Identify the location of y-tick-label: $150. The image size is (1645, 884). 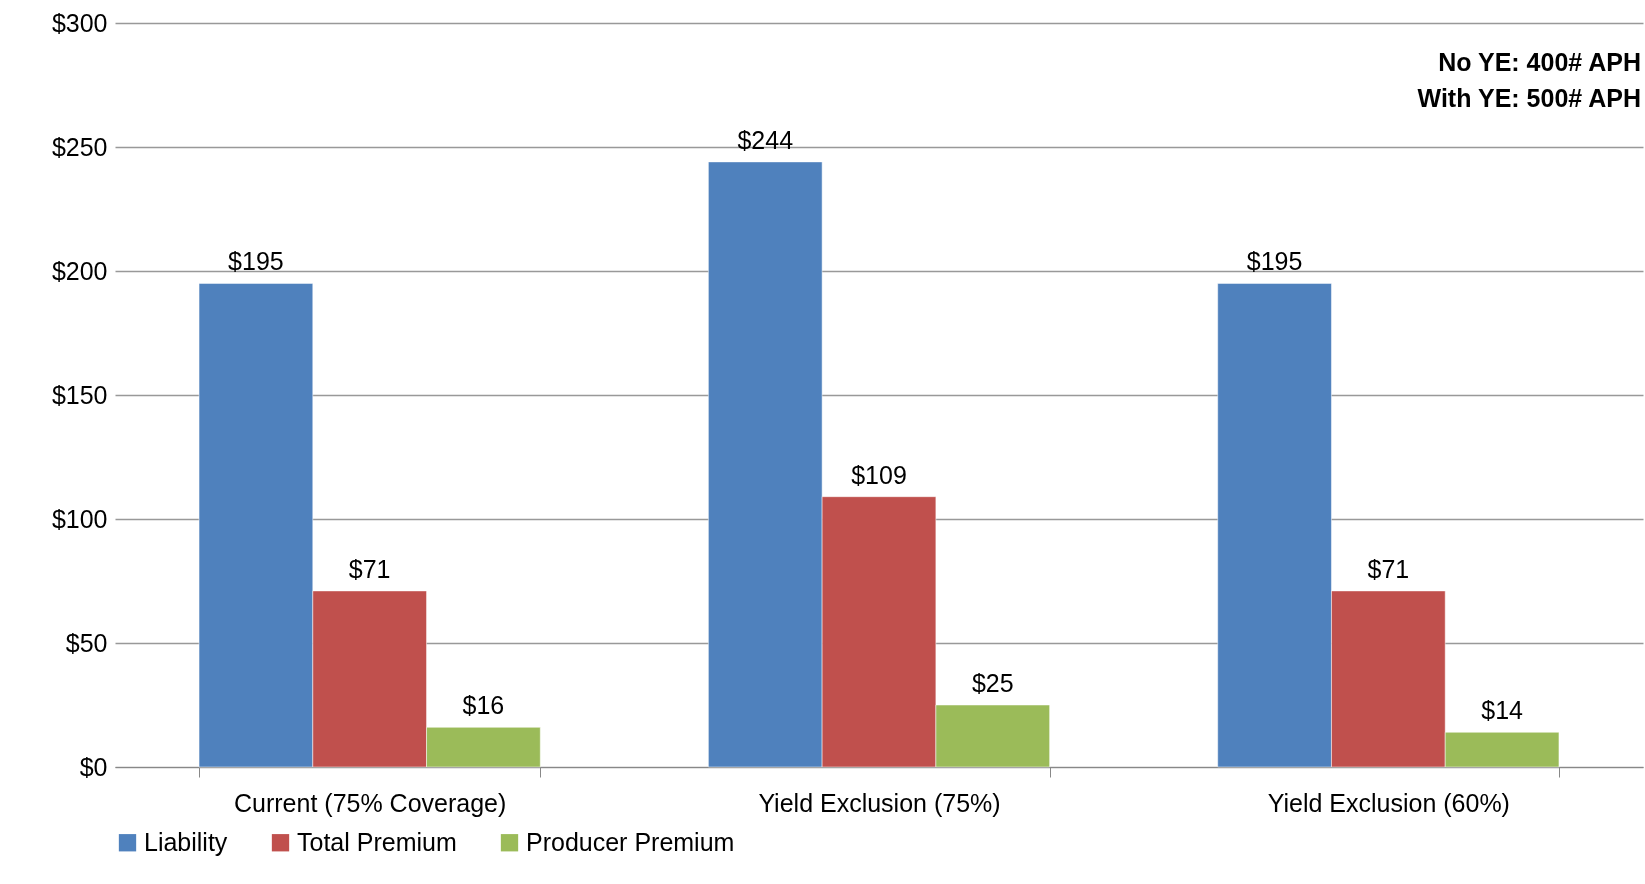
(79, 394).